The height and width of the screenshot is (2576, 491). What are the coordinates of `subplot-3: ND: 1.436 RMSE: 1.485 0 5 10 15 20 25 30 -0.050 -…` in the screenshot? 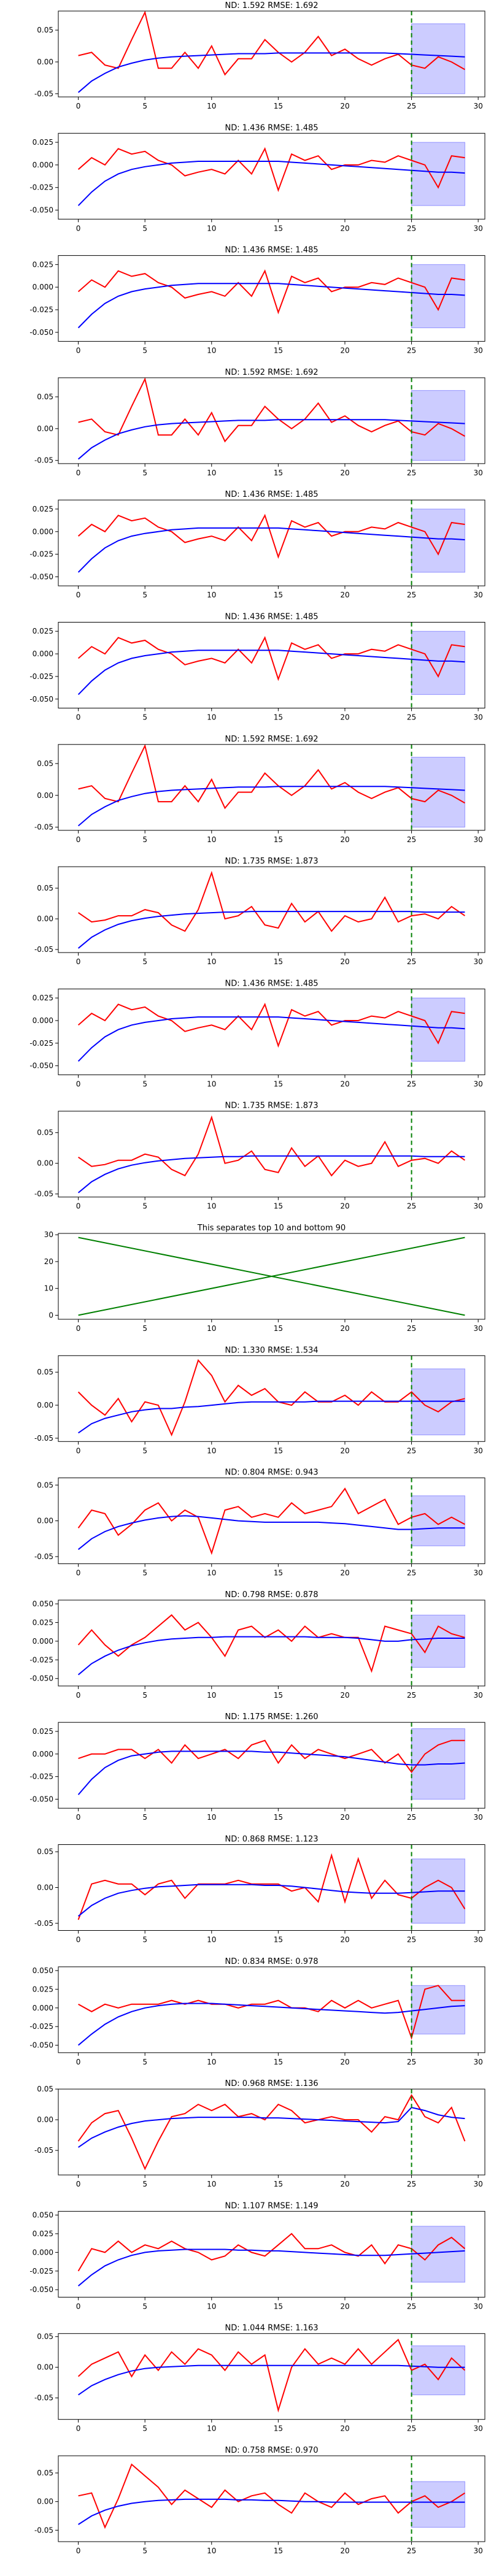 It's located at (257, 300).